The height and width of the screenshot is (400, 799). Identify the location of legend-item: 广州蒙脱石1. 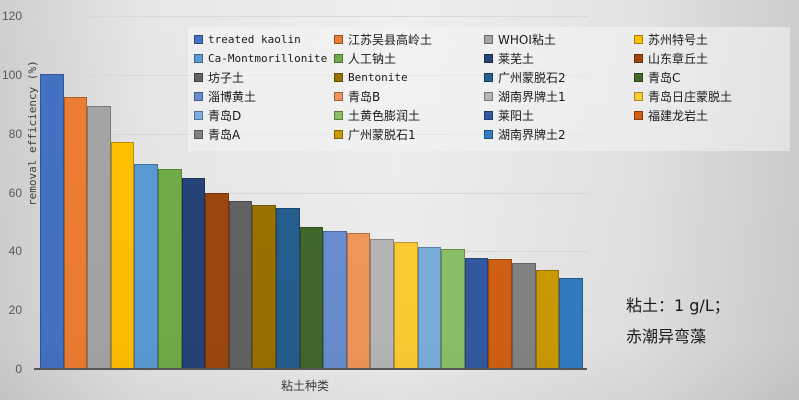
(375, 134).